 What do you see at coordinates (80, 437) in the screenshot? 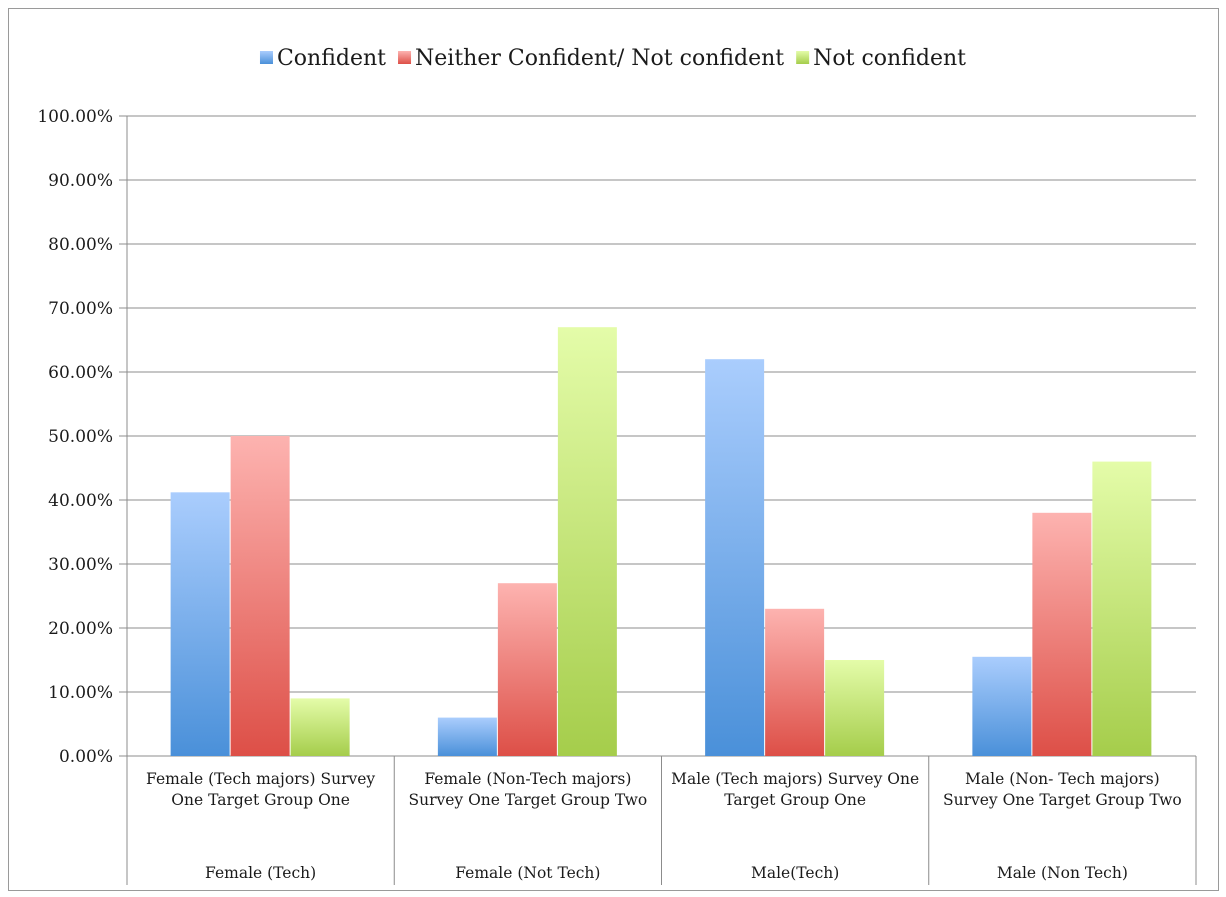
I see `y-tick-label: 50.00%` at bounding box center [80, 437].